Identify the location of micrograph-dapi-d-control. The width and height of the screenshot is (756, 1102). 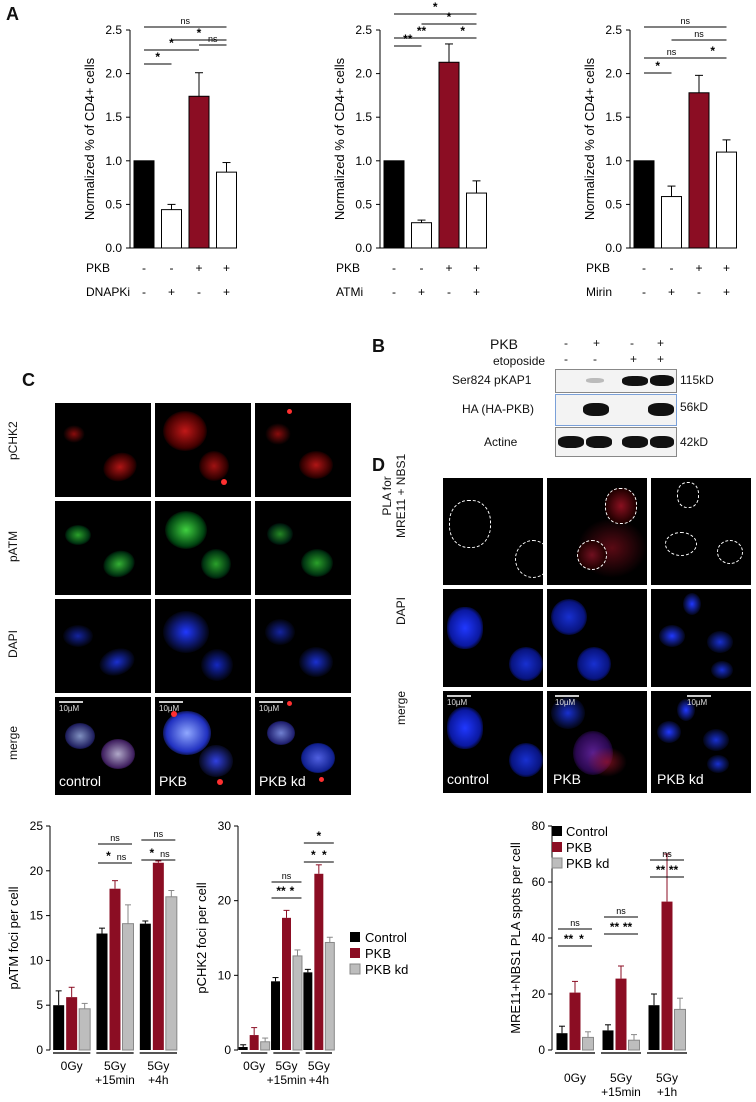
(493, 638).